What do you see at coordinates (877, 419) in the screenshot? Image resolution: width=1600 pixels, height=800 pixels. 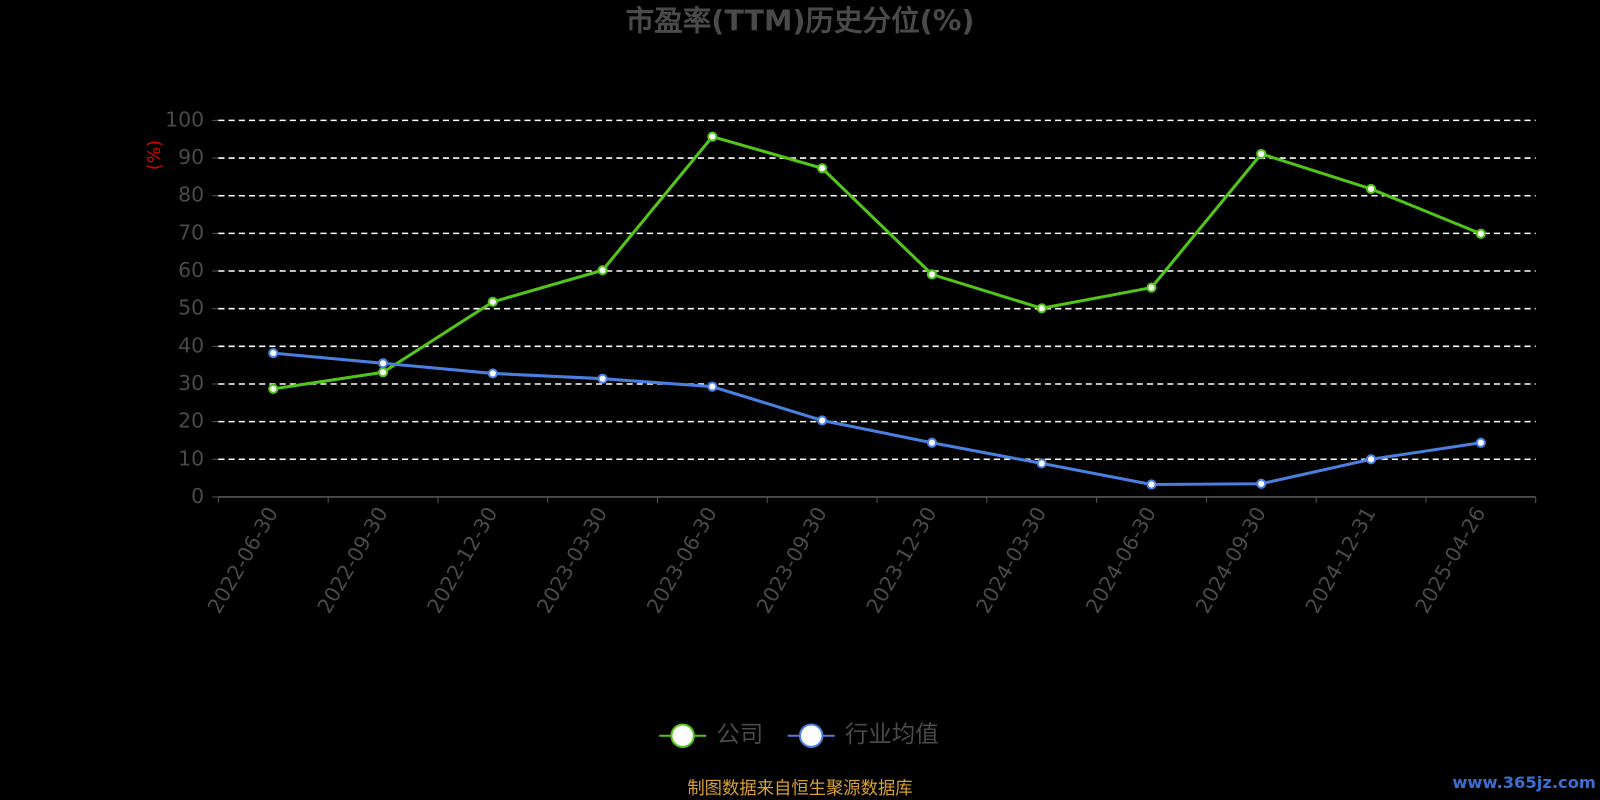 I see `series-line` at bounding box center [877, 419].